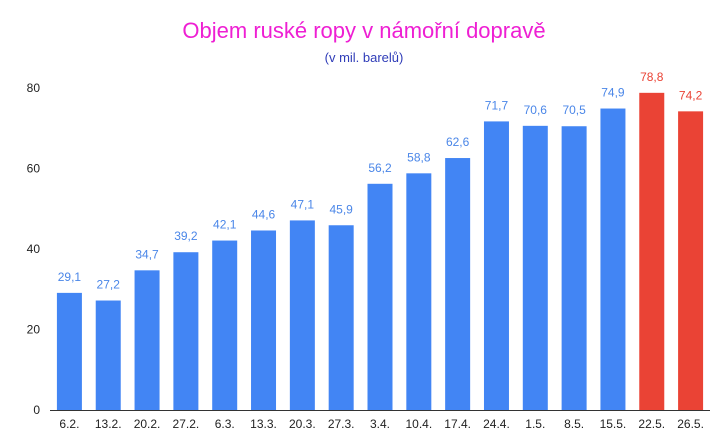 Image resolution: width=728 pixels, height=446 pixels. What do you see at coordinates (535, 424) in the screenshot?
I see `x-tick-label: 1.5.` at bounding box center [535, 424].